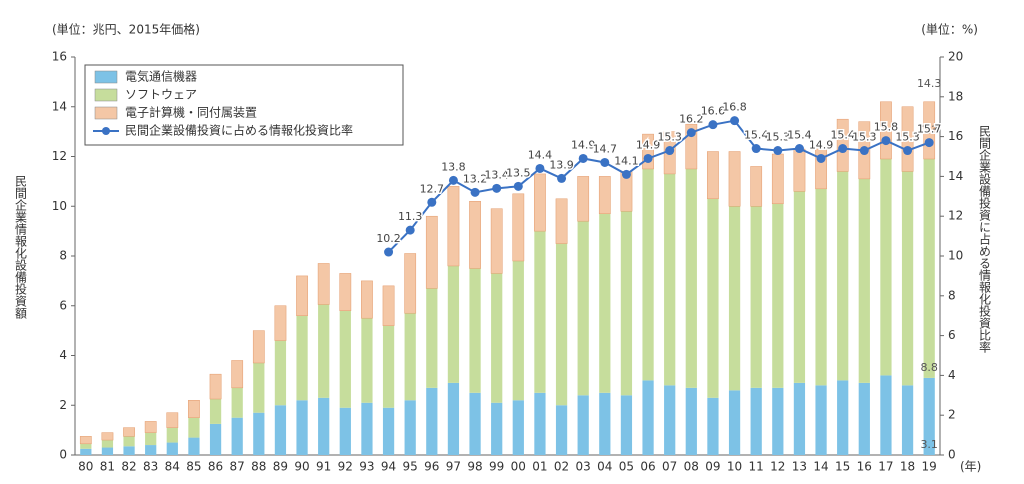 This screenshot has width=1024, height=484. What do you see at coordinates (474, 467) in the screenshot?
I see `x-tick-label: 98` at bounding box center [474, 467].